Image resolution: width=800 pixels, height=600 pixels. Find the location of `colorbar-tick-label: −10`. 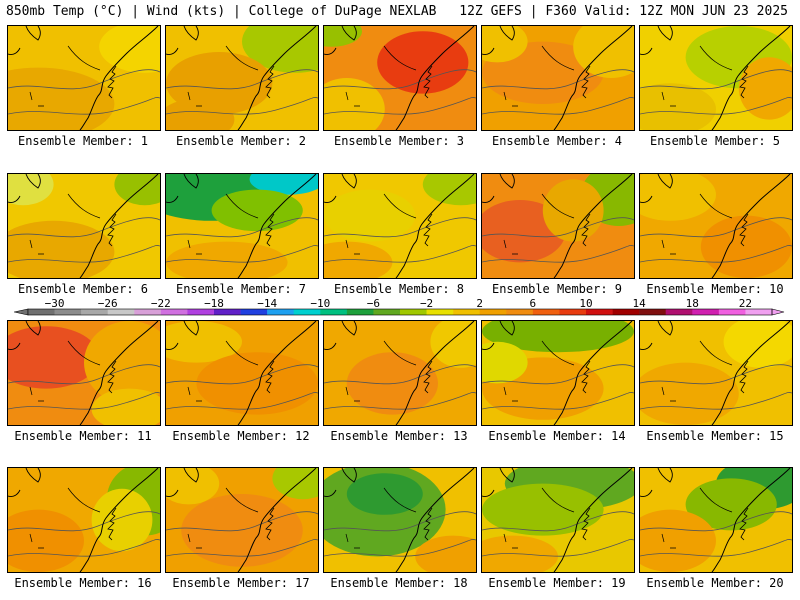

colorbar-tick-label: −10 is located at coordinates (320, 304).